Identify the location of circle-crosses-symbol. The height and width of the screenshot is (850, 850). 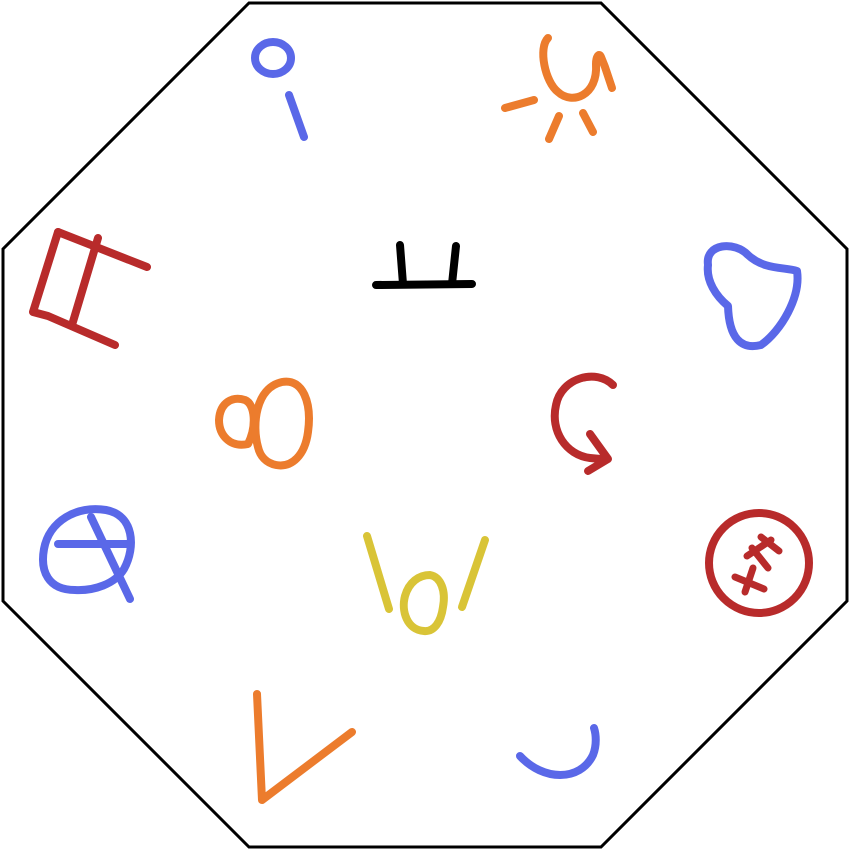
(759, 563).